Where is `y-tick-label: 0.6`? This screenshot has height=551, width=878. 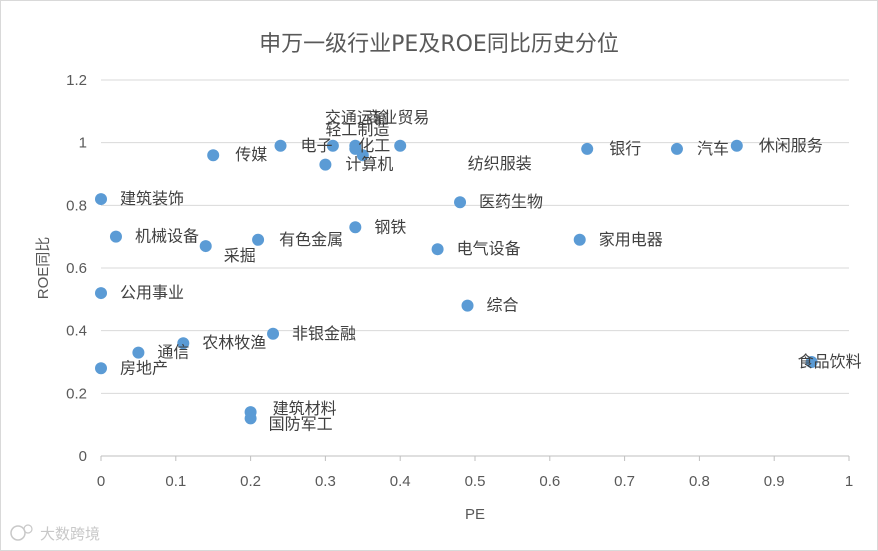 y-tick-label: 0.6 is located at coordinates (76, 268).